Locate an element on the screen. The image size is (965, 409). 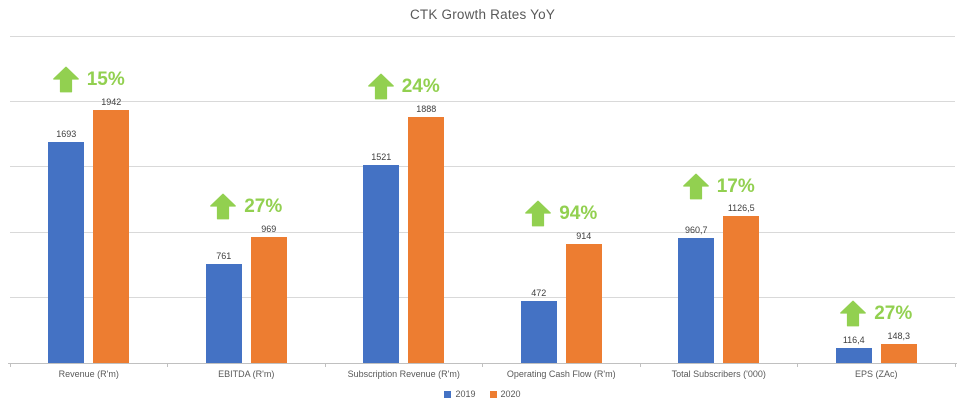
gridline-2000 is located at coordinates (482, 102).